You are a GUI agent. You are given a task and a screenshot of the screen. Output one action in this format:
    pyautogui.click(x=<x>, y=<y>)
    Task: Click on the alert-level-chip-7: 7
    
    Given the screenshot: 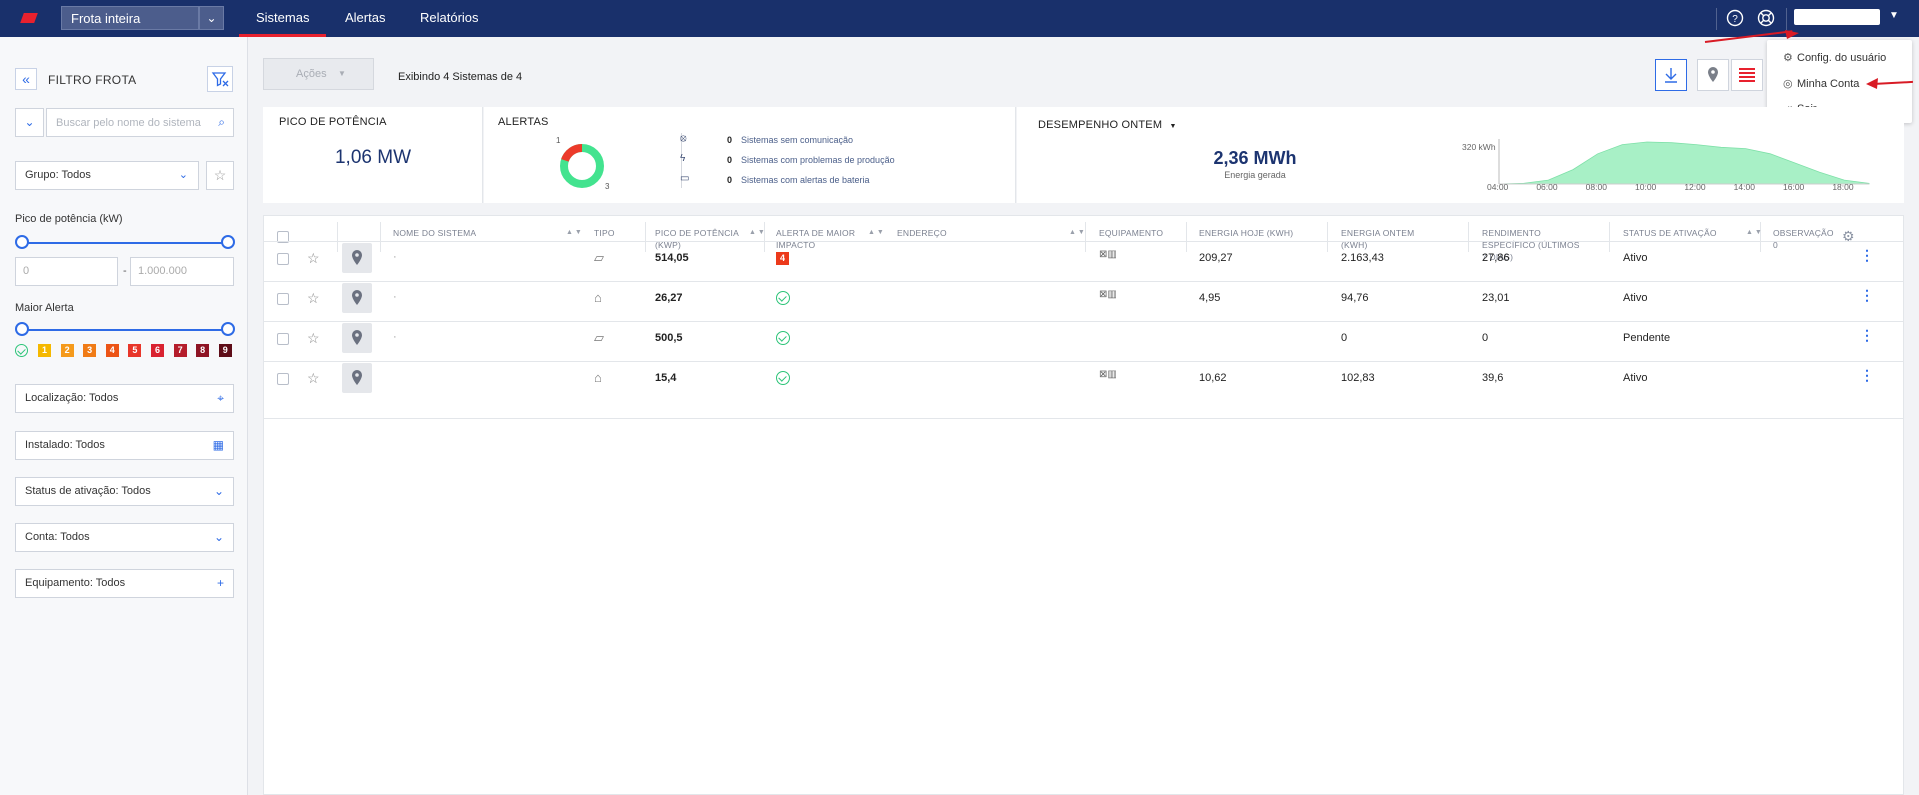 What is the action you would take?
    pyautogui.click(x=180, y=350)
    